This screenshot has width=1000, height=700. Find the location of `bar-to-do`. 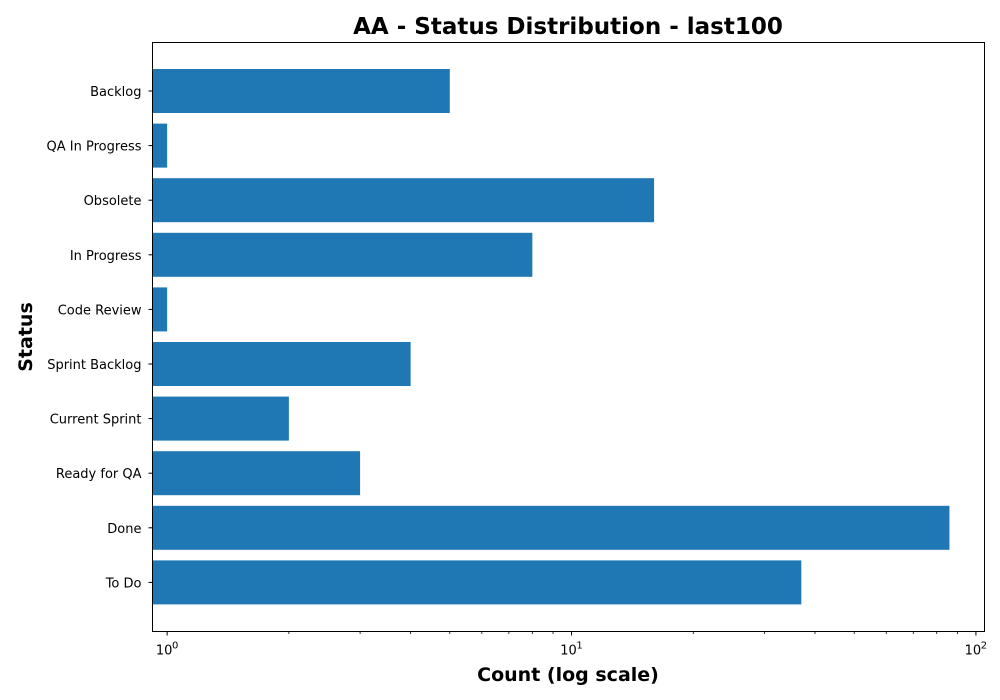

bar-to-do is located at coordinates (477, 582).